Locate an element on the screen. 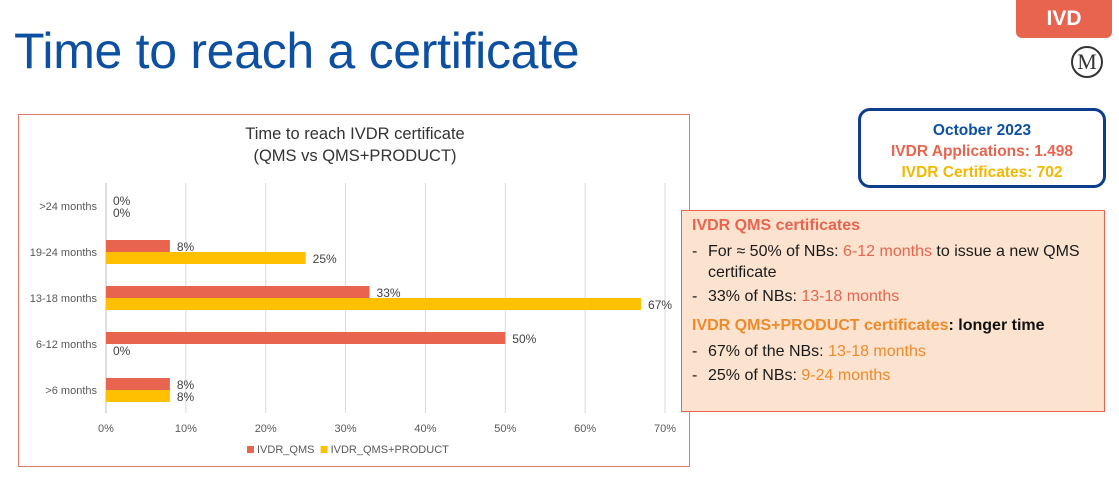 This screenshot has height=482, width=1119. y-tick-label: >24 months is located at coordinates (68, 207).